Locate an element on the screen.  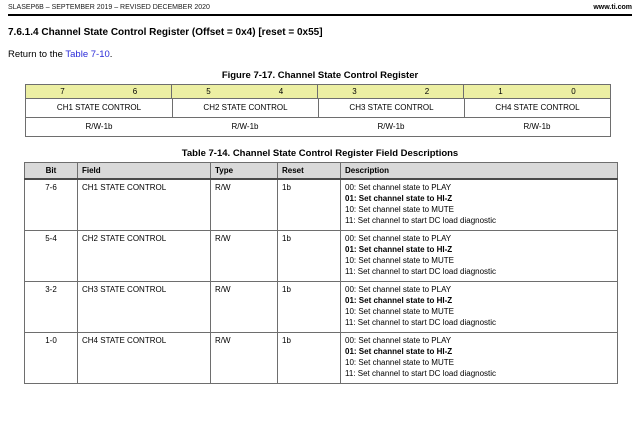
bit-number-cell: 7 is located at coordinates (62, 91).